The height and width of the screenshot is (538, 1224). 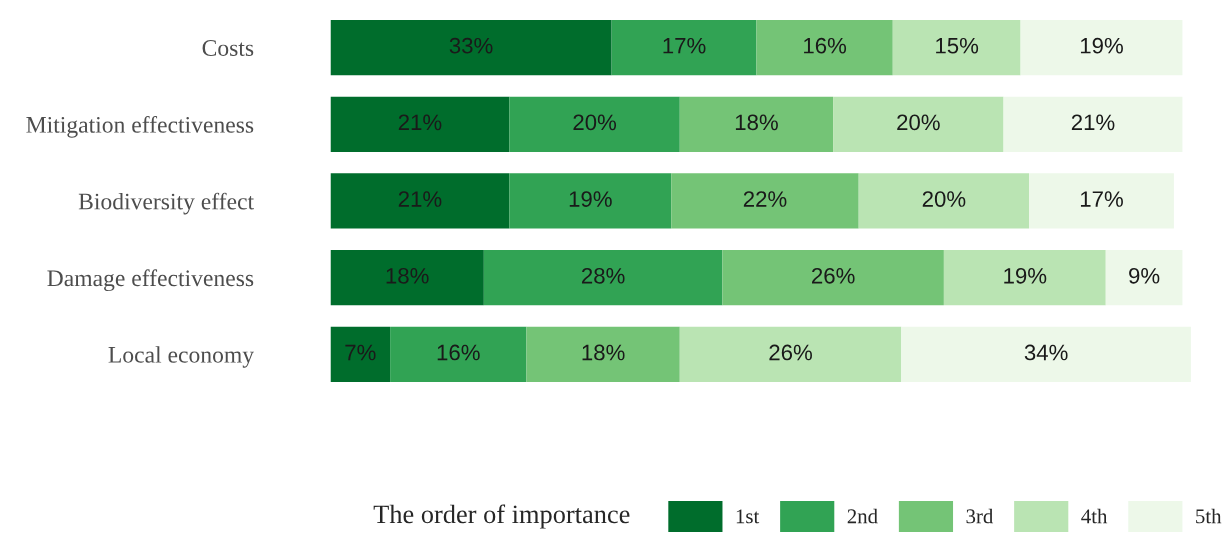 I want to click on y-tick-label: Damage effectiveness, so click(x=150, y=280).